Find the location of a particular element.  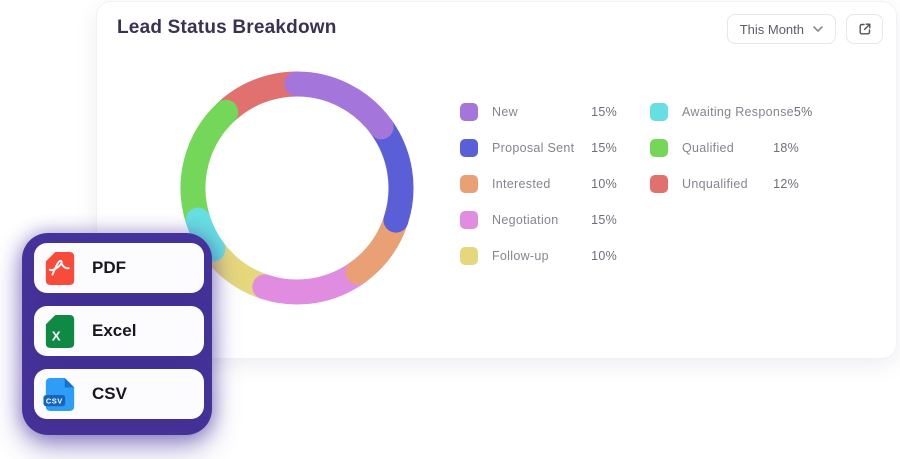

legend-label: New is located at coordinates (505, 112).